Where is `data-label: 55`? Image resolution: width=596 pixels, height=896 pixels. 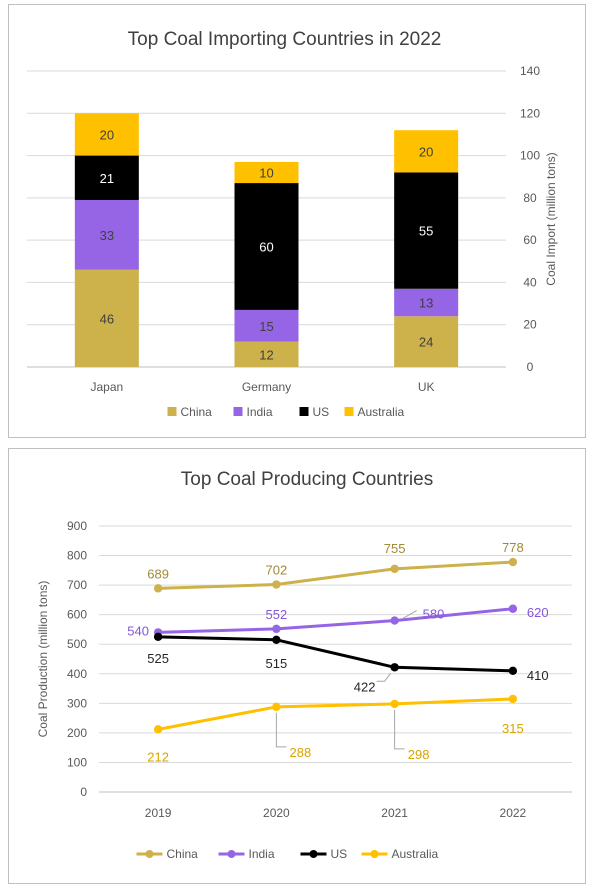
data-label: 55 is located at coordinates (426, 231).